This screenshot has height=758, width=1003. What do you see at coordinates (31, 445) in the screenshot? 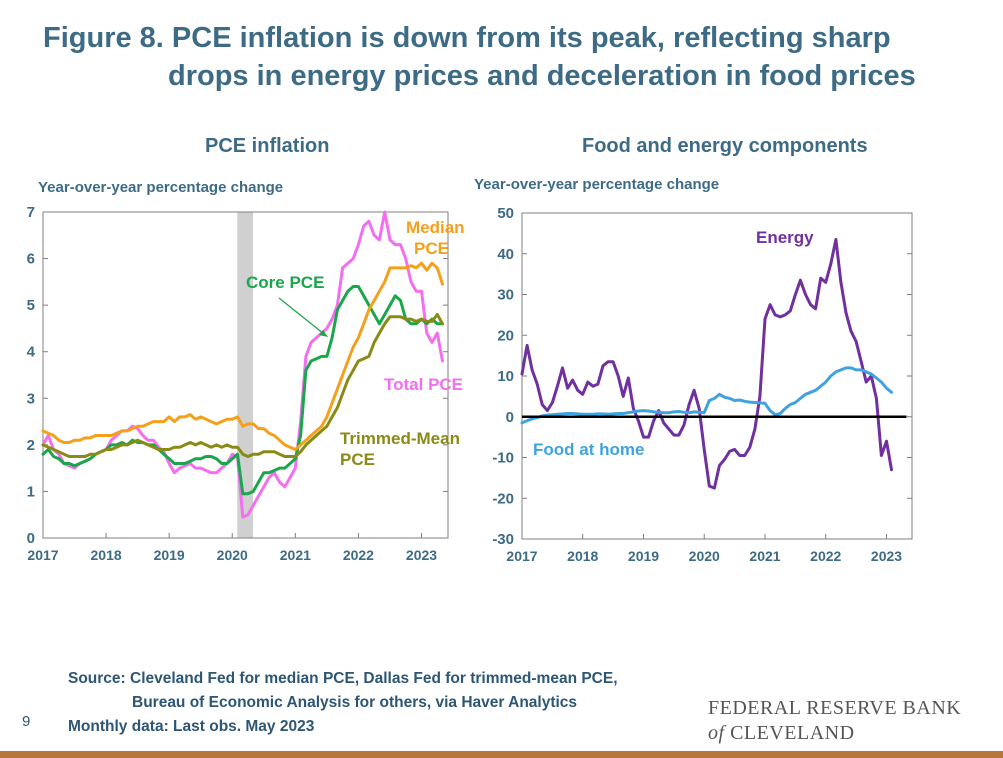
I see `y-tick-label: 2` at bounding box center [31, 445].